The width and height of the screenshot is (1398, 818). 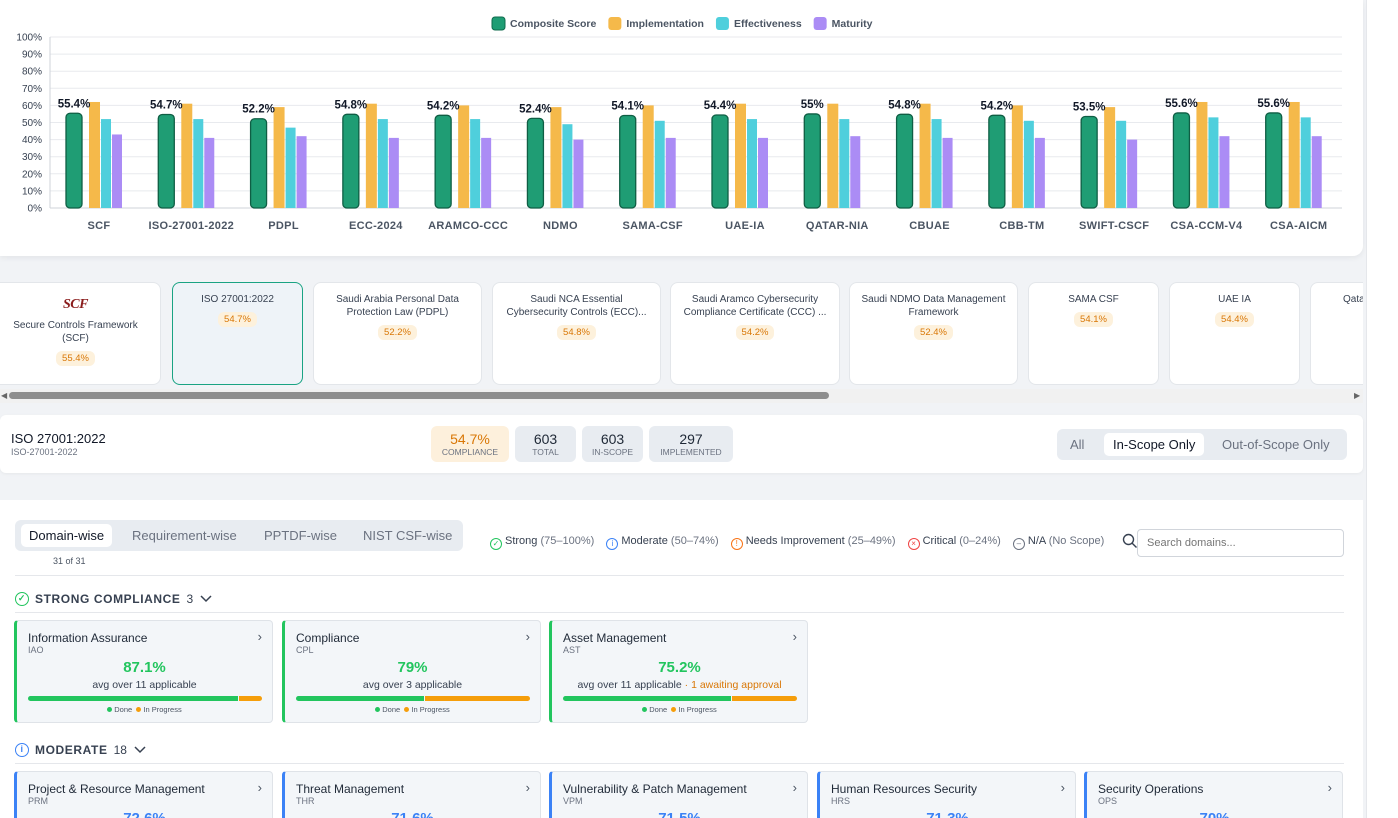 I want to click on in-progress-segment, so click(x=250, y=698).